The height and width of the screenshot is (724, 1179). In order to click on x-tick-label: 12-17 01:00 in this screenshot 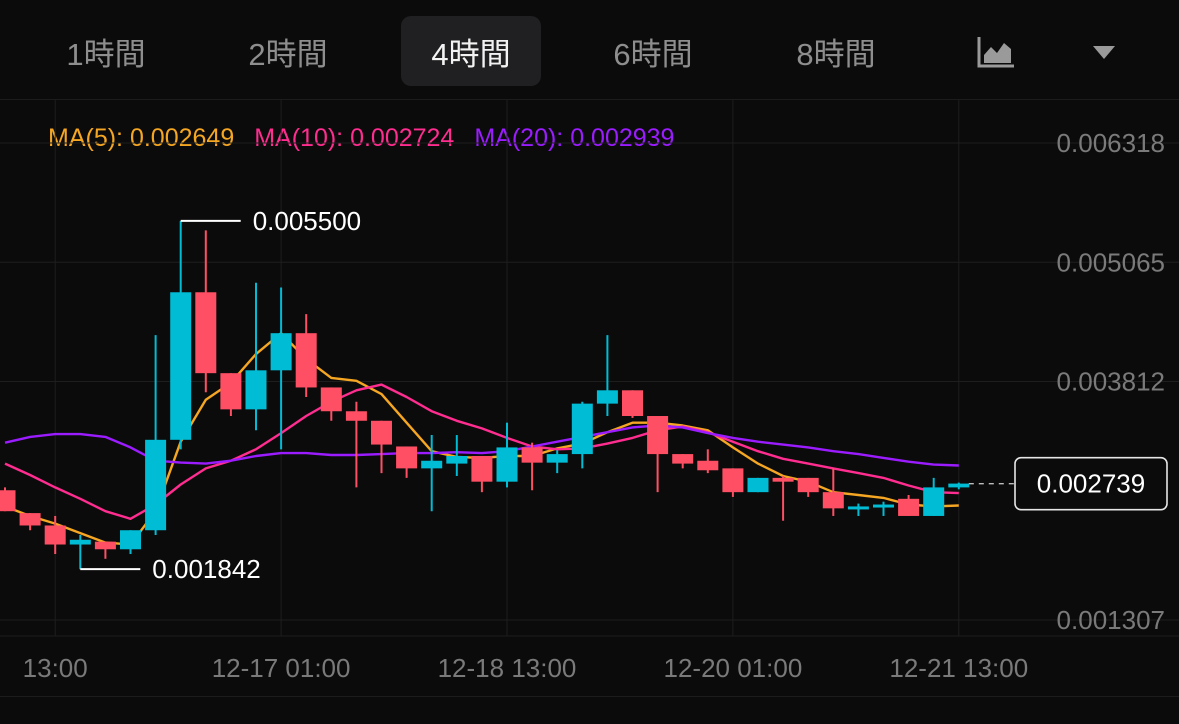, I will do `click(281, 668)`.